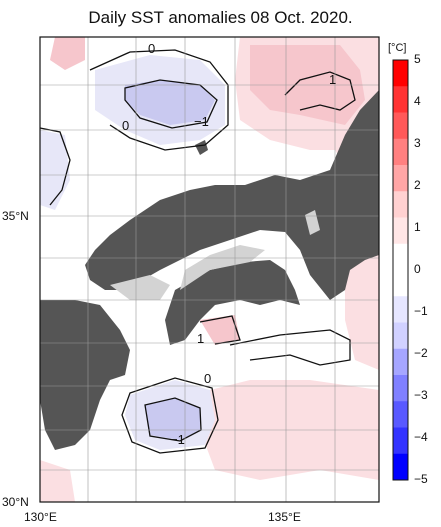 This screenshot has height=527, width=441. Describe the element at coordinates (421, 353) in the screenshot. I see `colorbar-tick-label: −2` at that location.